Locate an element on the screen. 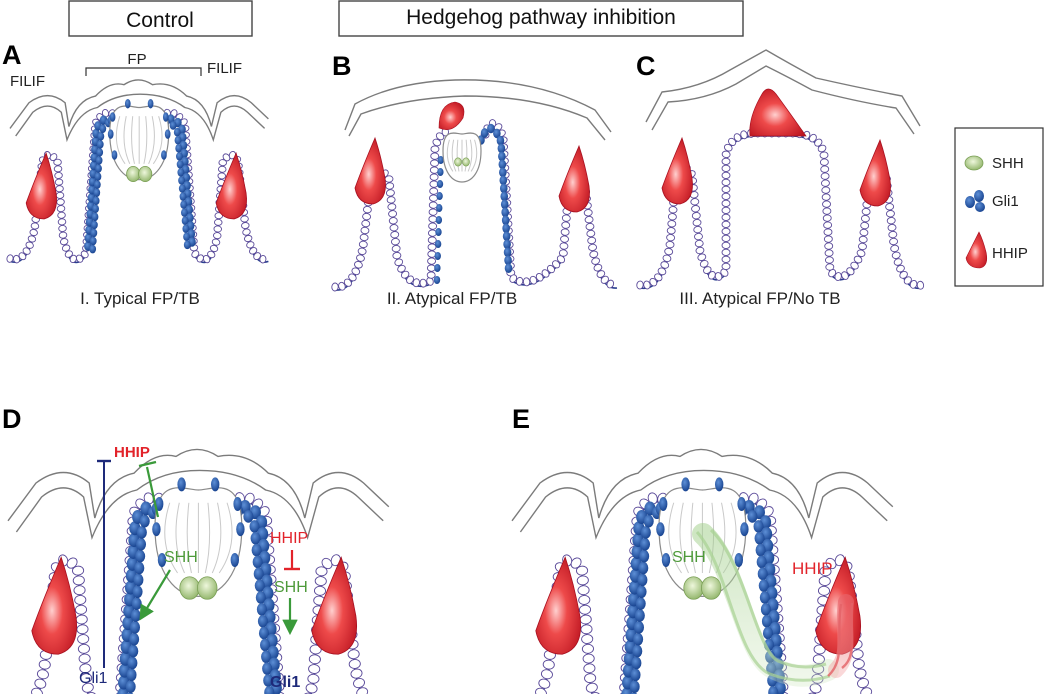 The image size is (1050, 694). panel-c-drawing is located at coordinates (780, 169).